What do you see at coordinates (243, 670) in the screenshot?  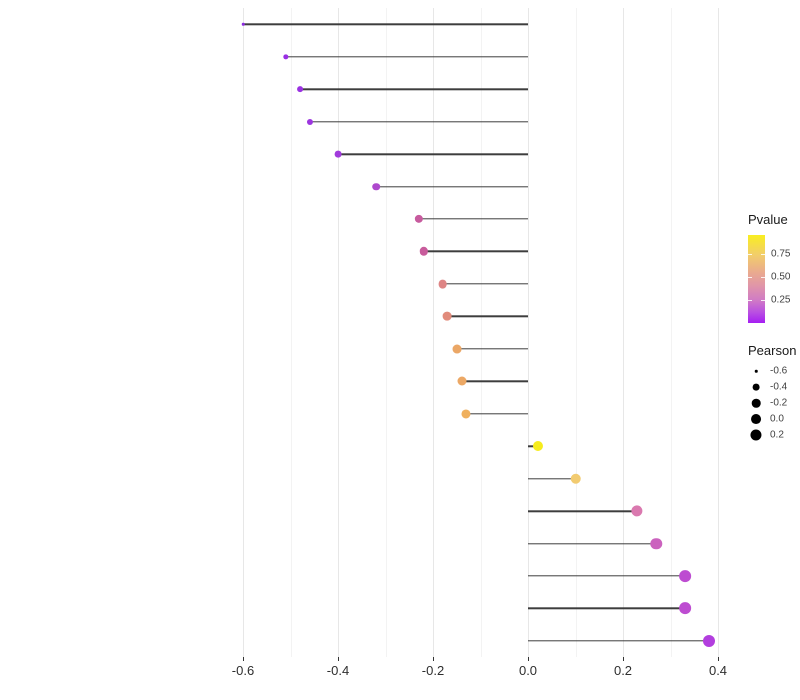 I see `x-axis-tick-label: -0.6` at bounding box center [243, 670].